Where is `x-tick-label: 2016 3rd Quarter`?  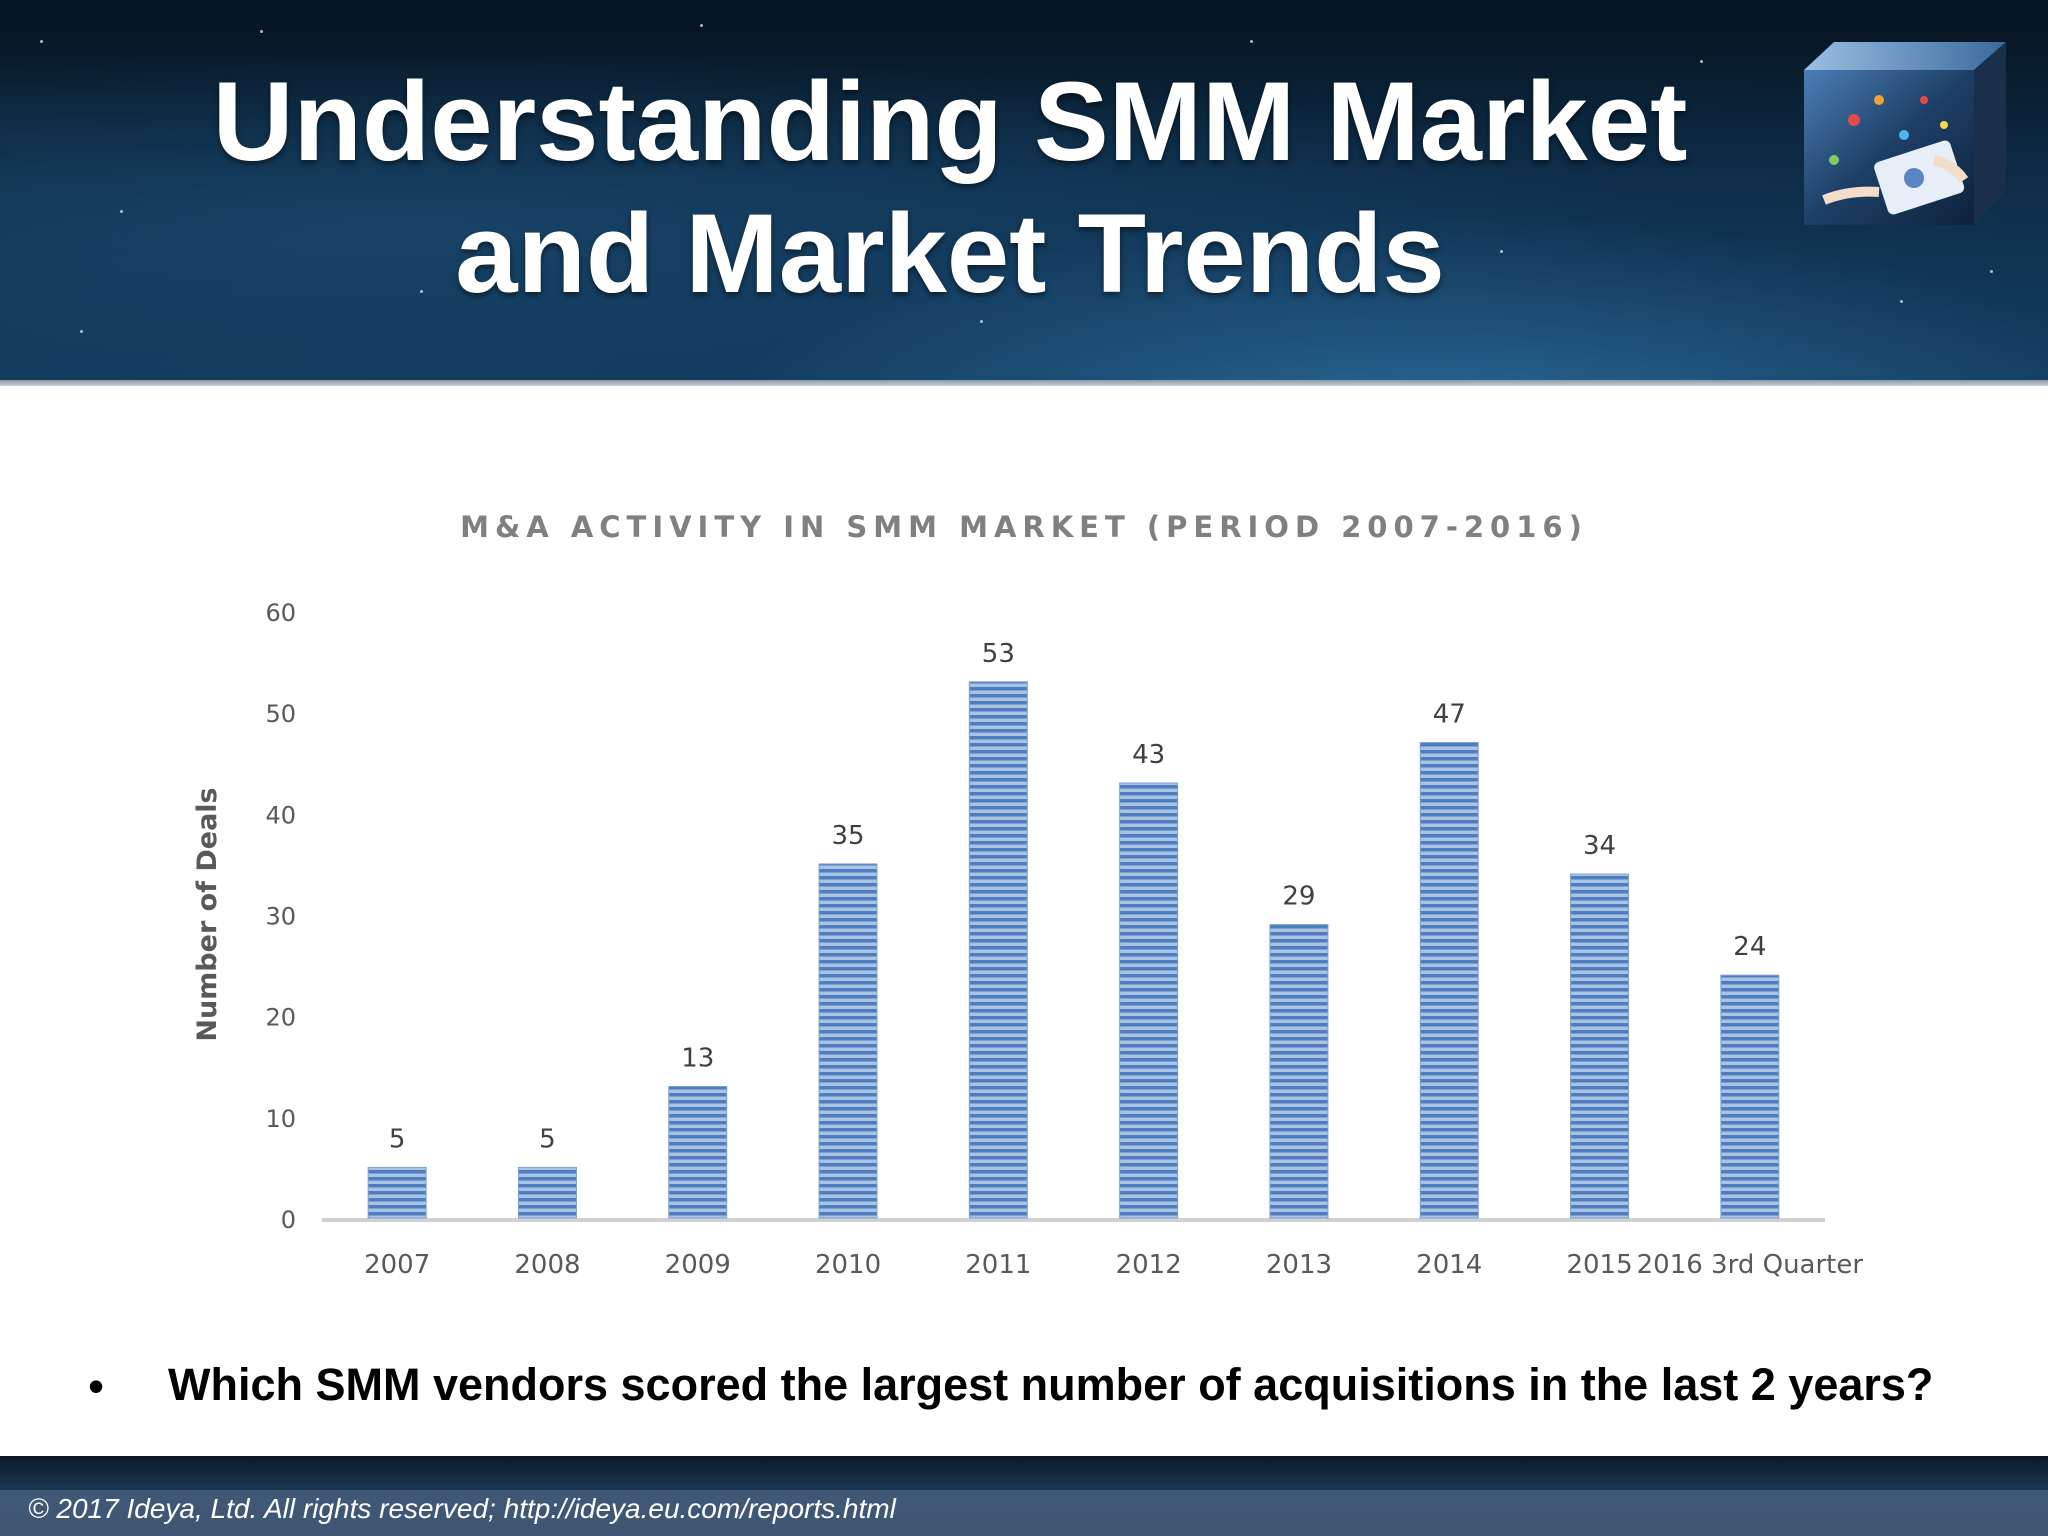
x-tick-label: 2016 3rd Quarter is located at coordinates (1750, 1265).